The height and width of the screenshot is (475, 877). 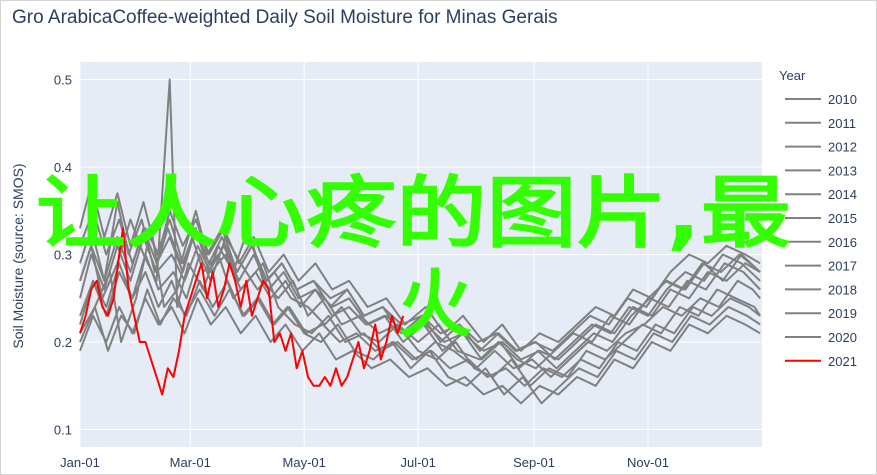 What do you see at coordinates (821, 242) in the screenshot?
I see `legend-item-2016: 2016` at bounding box center [821, 242].